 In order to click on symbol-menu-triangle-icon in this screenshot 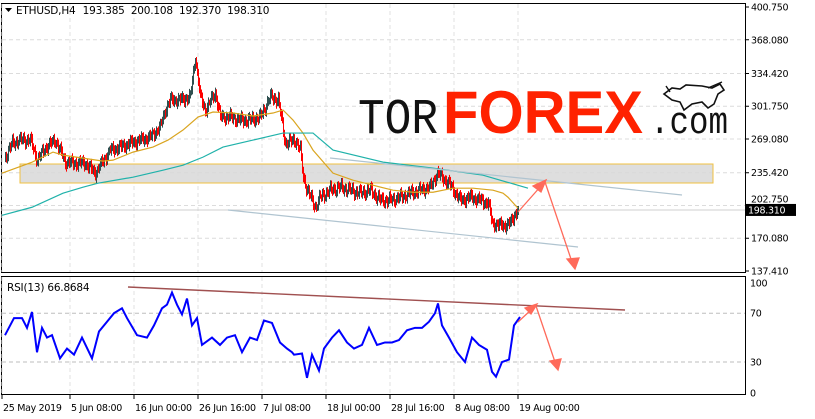, I will do `click(8, 10)`.